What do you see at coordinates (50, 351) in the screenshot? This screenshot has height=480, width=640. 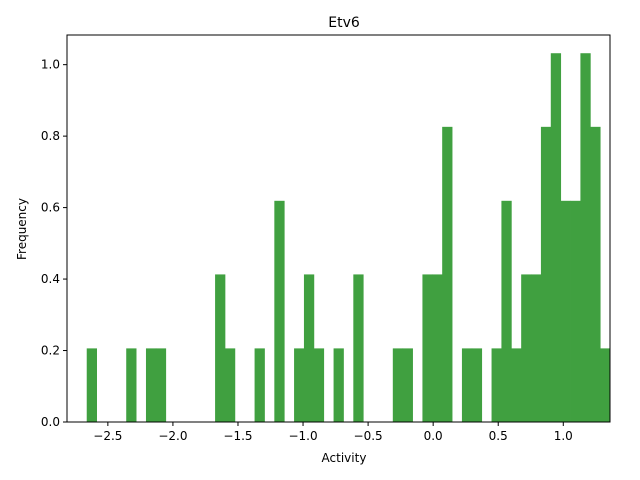 I see `y-tick-label: 0.2` at bounding box center [50, 351].